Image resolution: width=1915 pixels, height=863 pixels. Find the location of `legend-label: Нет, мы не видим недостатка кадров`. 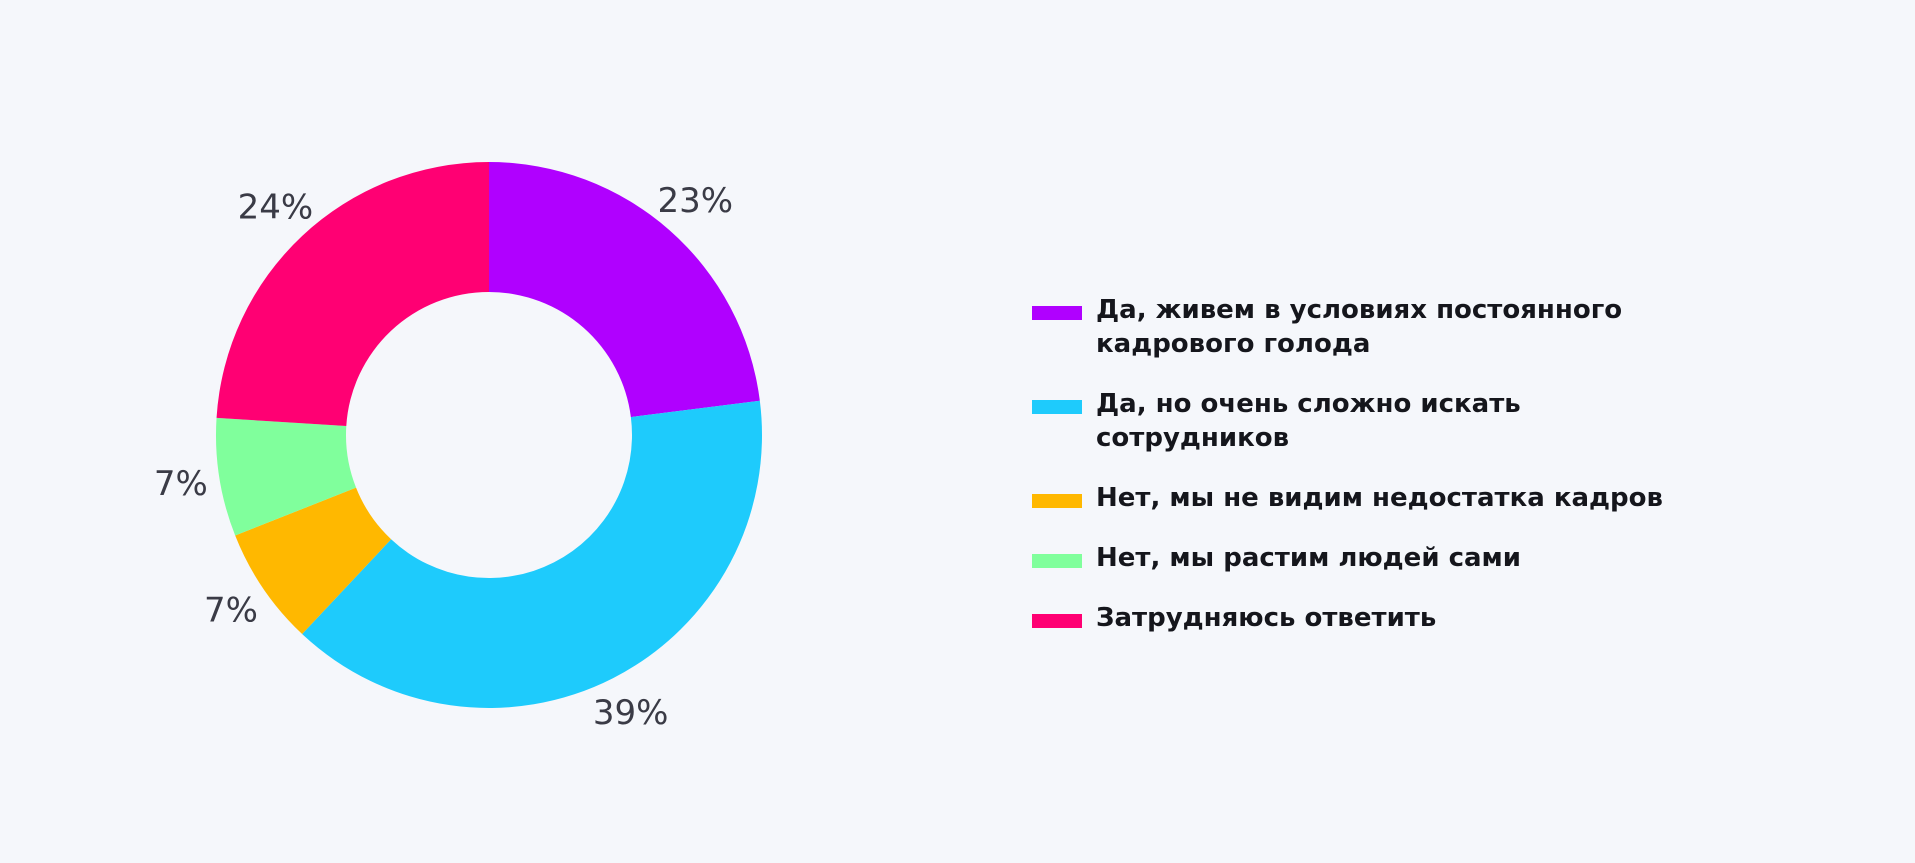

legend-label: Нет, мы не видим недостатка кадров is located at coordinates (1379, 498).